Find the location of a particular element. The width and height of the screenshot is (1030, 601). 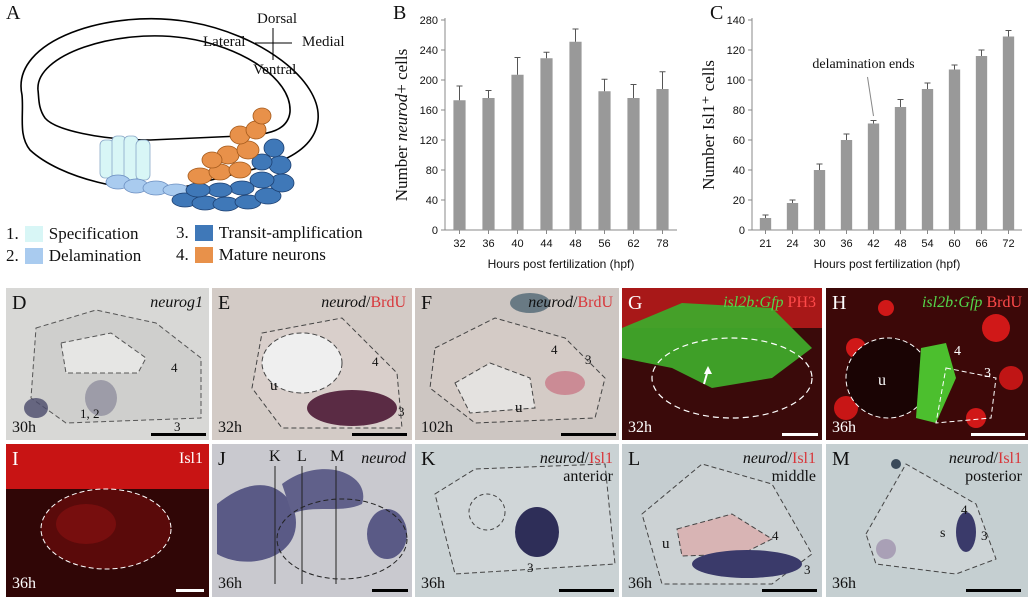

x-tick-label: 56 is located at coordinates (604, 244).